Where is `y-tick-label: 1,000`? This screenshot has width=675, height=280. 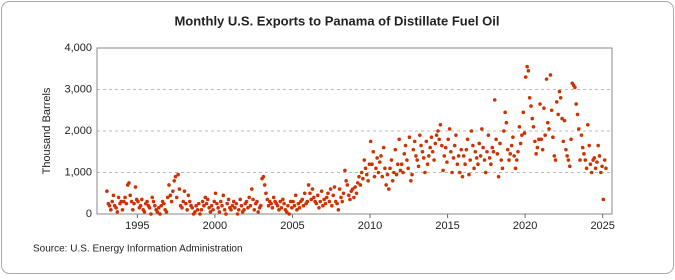
y-tick-label: 1,000 is located at coordinates (78, 172).